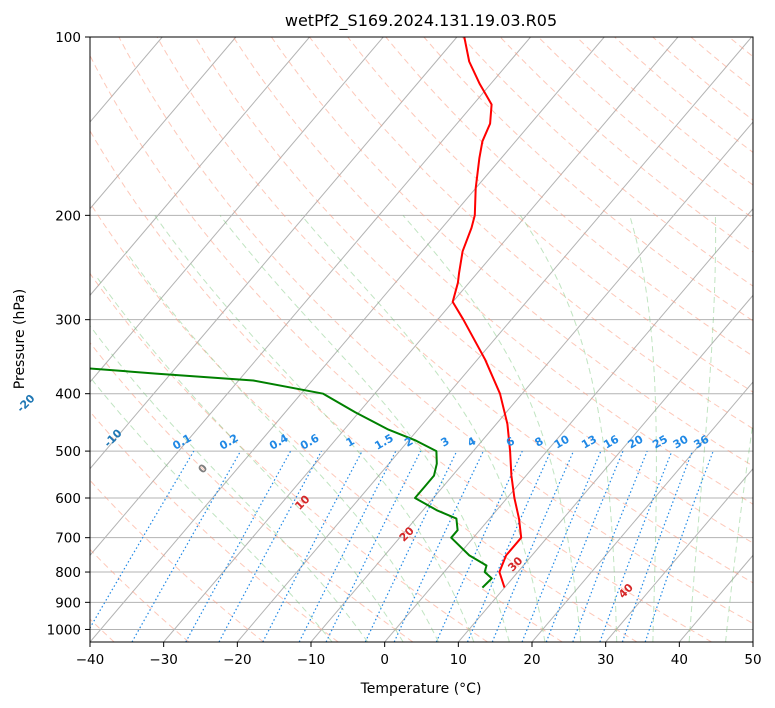  I want to click on y-tick-label: 600, so click(68, 499).